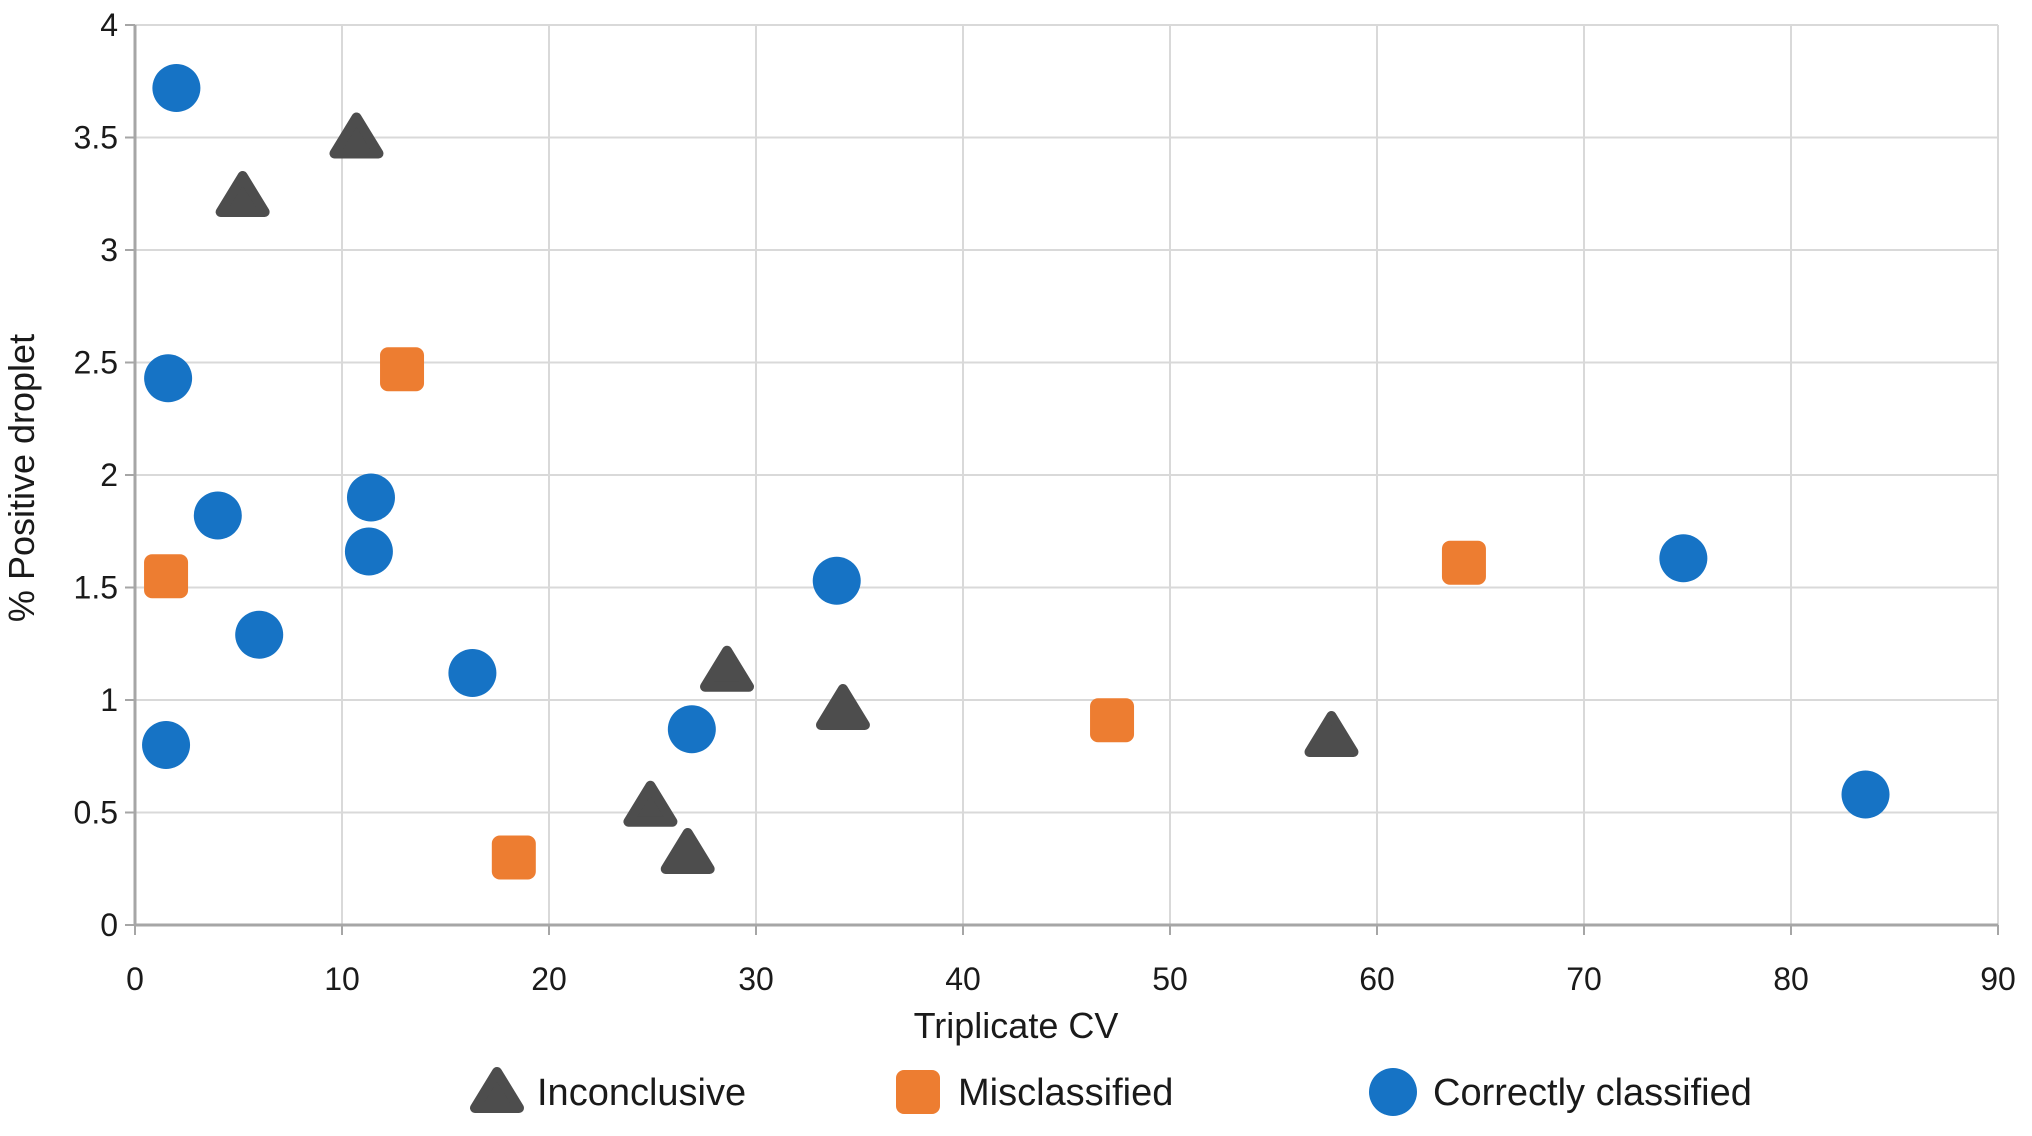 The width and height of the screenshot is (2032, 1136). I want to click on x-tick-label-70: 70, so click(1584, 979).